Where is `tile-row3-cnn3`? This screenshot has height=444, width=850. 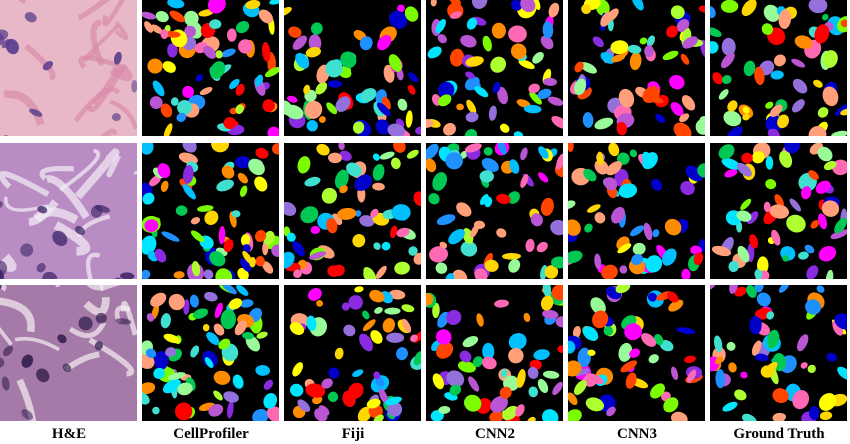 tile-row3-cnn3 is located at coordinates (636, 353).